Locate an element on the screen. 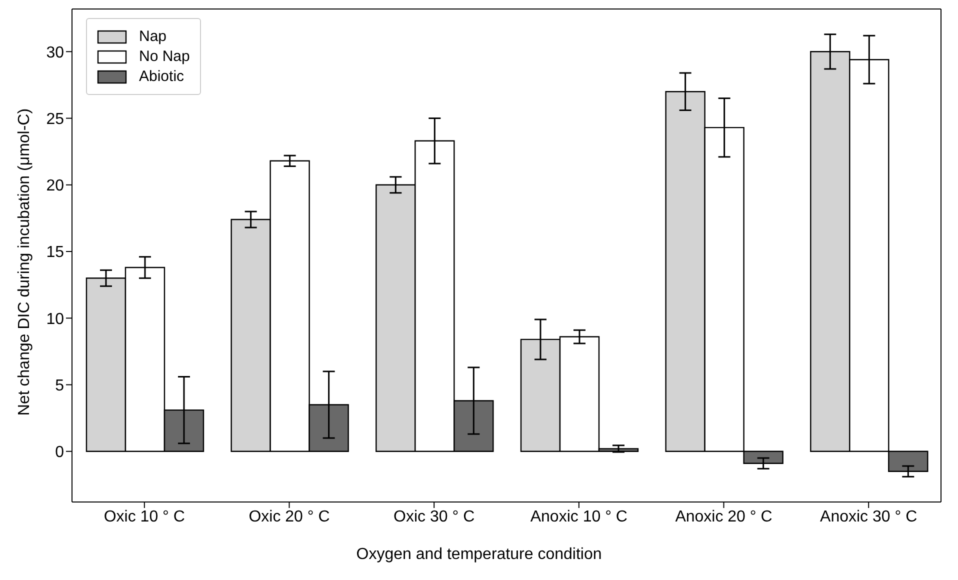  x-tick-label: Anoxic 10 ° C is located at coordinates (579, 517).